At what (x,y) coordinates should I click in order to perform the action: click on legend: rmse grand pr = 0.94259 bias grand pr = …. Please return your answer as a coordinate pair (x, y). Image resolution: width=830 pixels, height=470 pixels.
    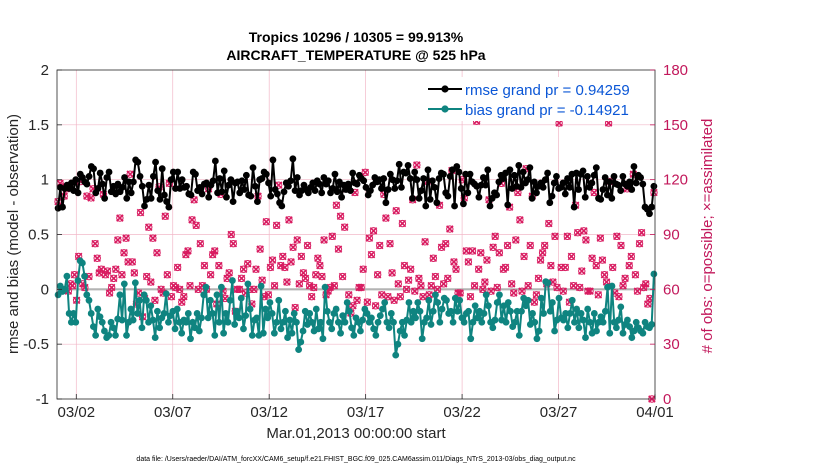
    Looking at the image, I should click on (535, 99).